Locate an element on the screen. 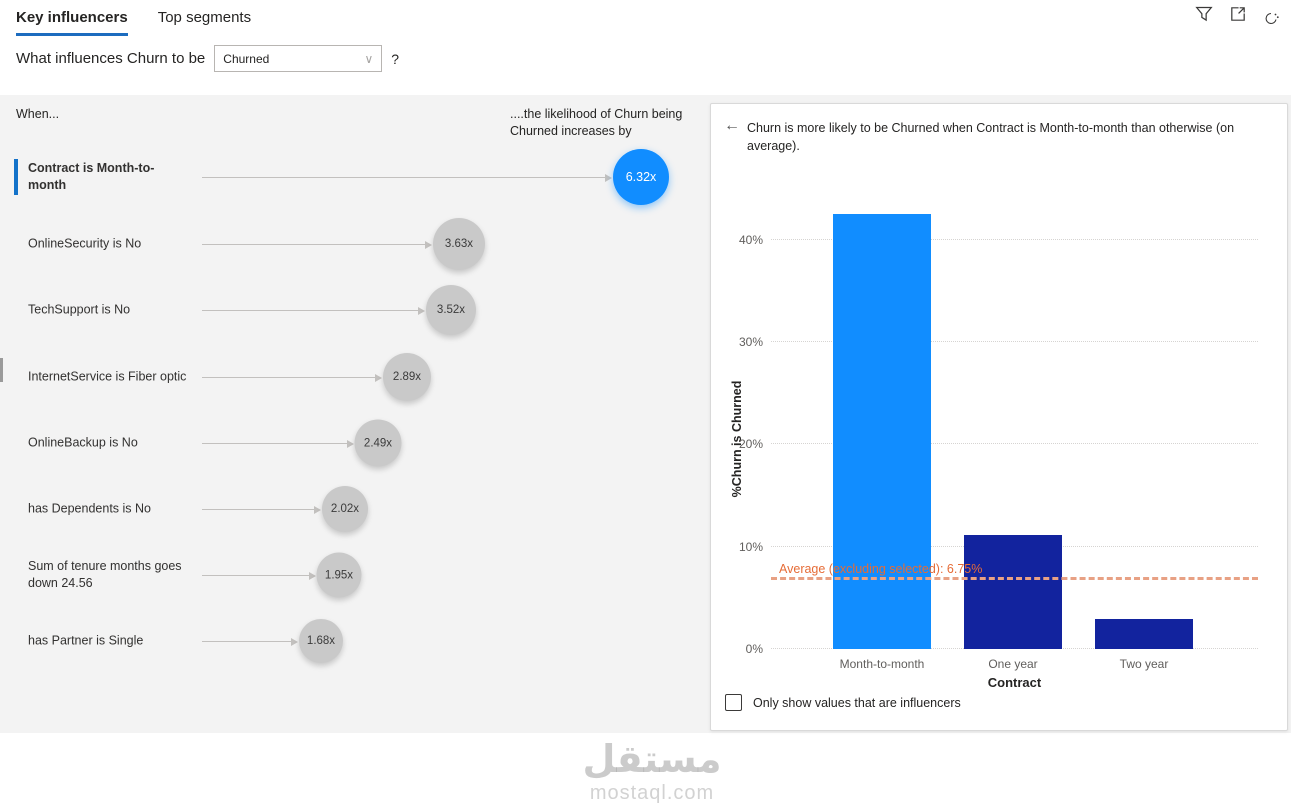 Image resolution: width=1291 pixels, height=805 pixels. influencer-label: Contract is Month-to-month is located at coordinates (91, 176).